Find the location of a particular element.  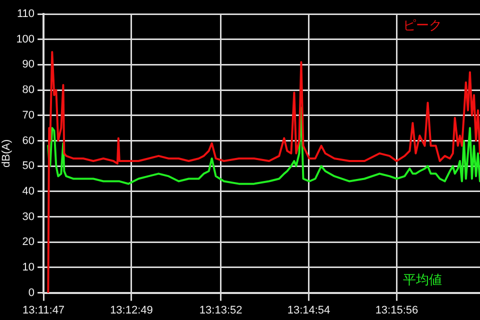

y-tick-label: 70 is located at coordinates (28, 115).